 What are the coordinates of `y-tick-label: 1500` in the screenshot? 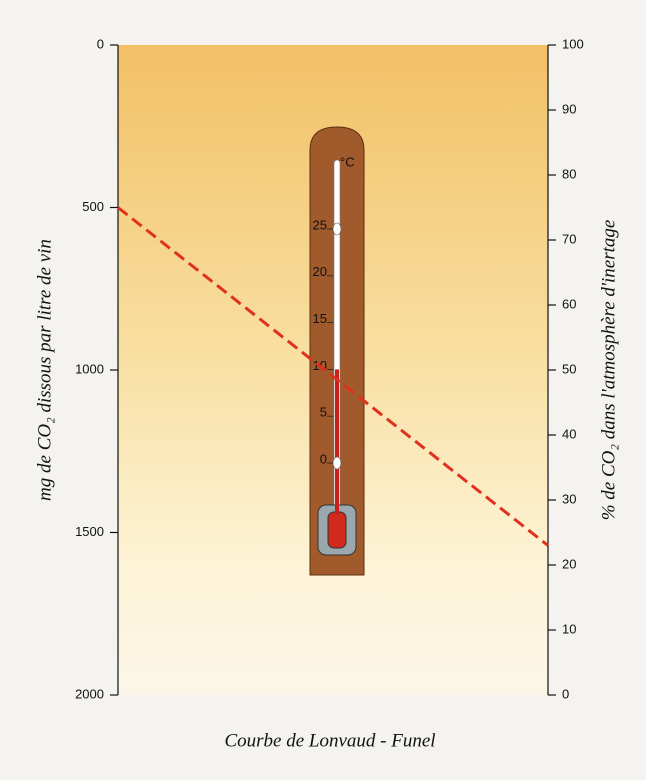 It's located at (89, 531).